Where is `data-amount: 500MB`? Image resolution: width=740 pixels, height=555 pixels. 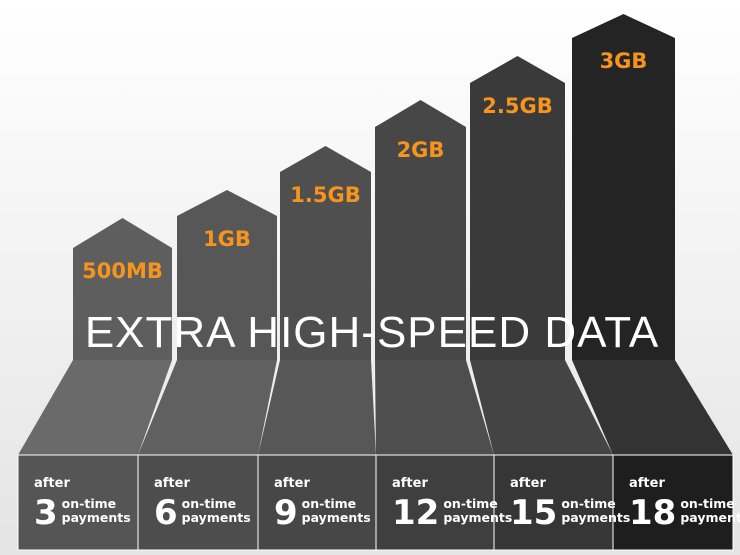
data-amount: 500MB is located at coordinates (122, 271).